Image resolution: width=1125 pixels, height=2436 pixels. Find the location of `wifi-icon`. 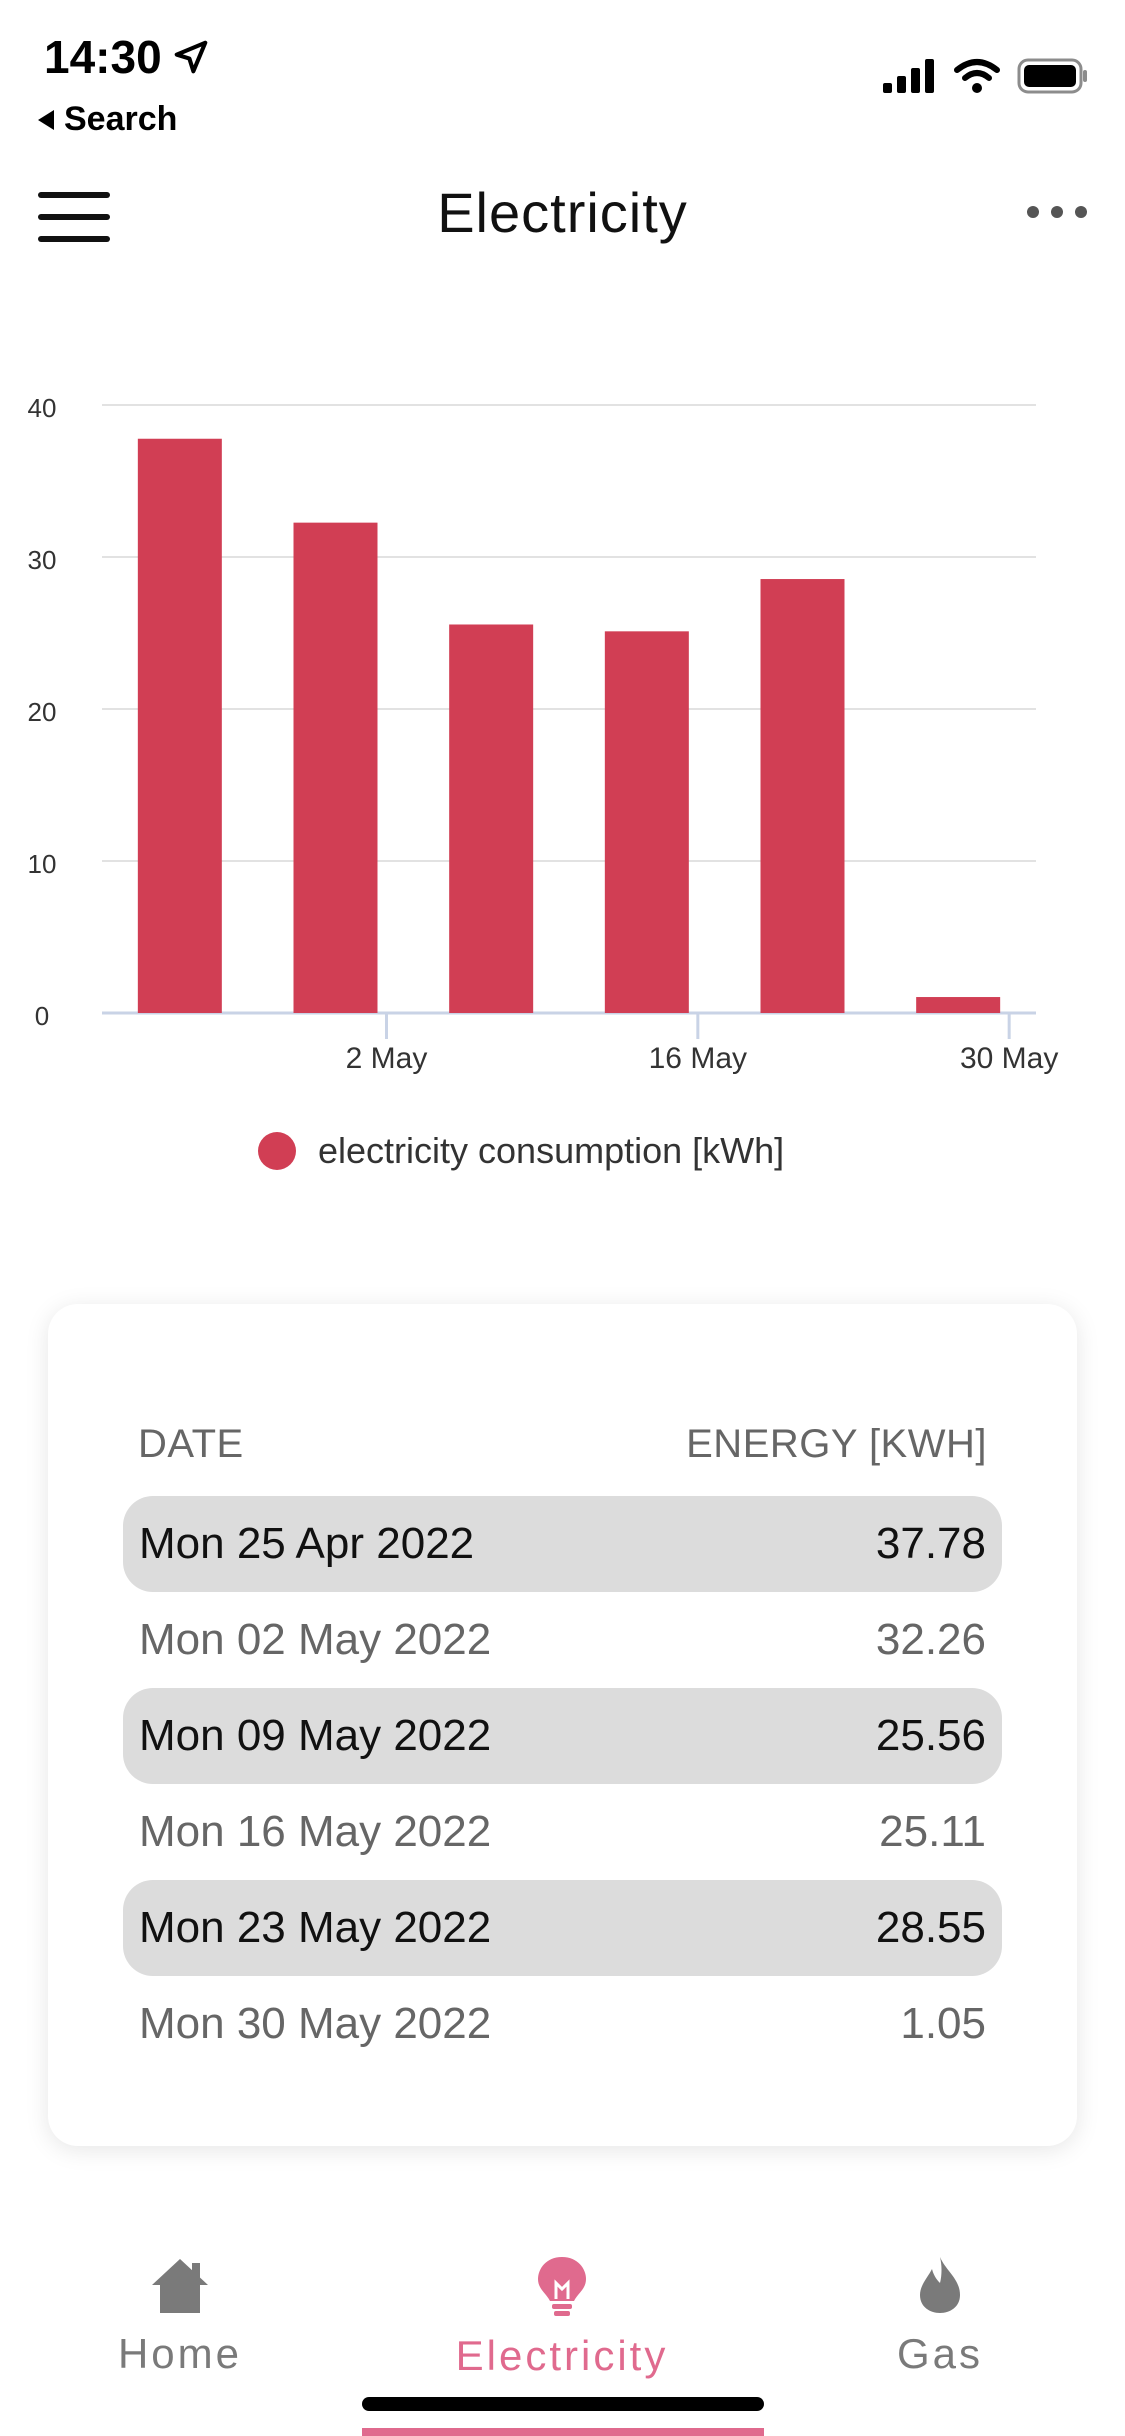

wifi-icon is located at coordinates (977, 76).